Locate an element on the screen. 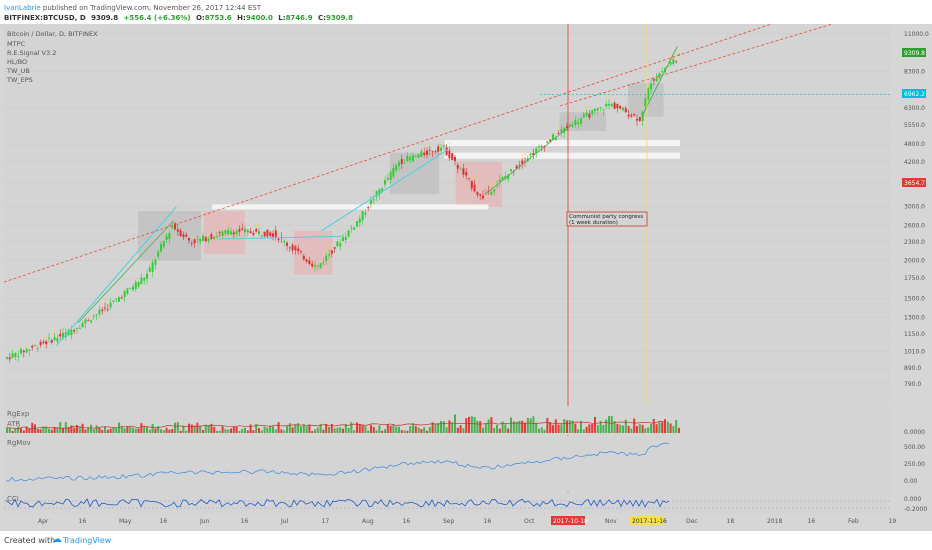  price-tick: 1010.0 is located at coordinates (914, 351).